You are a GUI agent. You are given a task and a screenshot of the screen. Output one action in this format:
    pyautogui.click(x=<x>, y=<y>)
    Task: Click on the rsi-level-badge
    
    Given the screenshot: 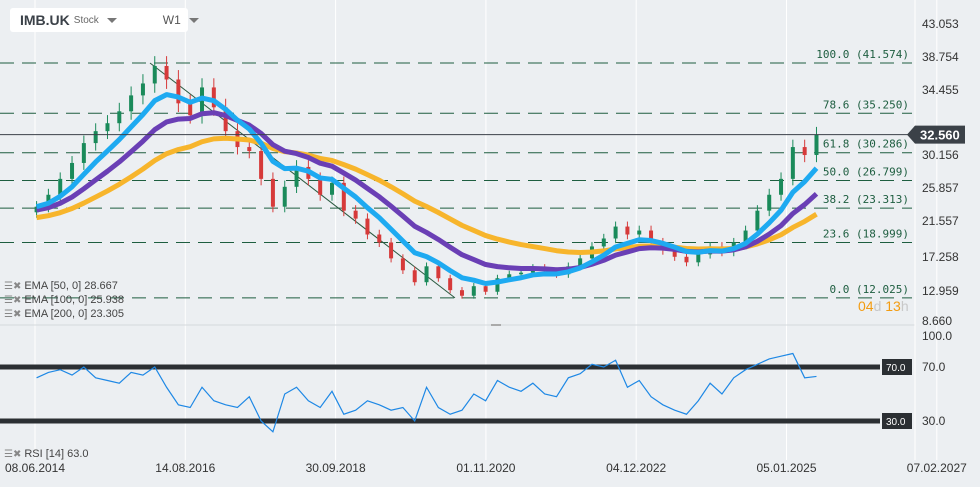 What is the action you would take?
    pyautogui.click(x=897, y=421)
    